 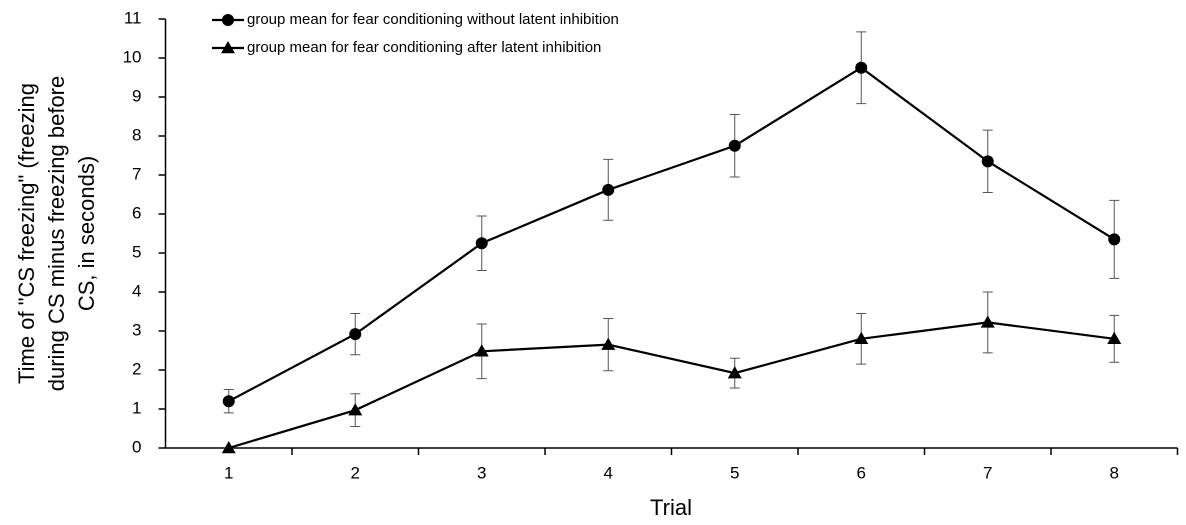 I want to click on x-tick-label: 5, so click(x=734, y=472).